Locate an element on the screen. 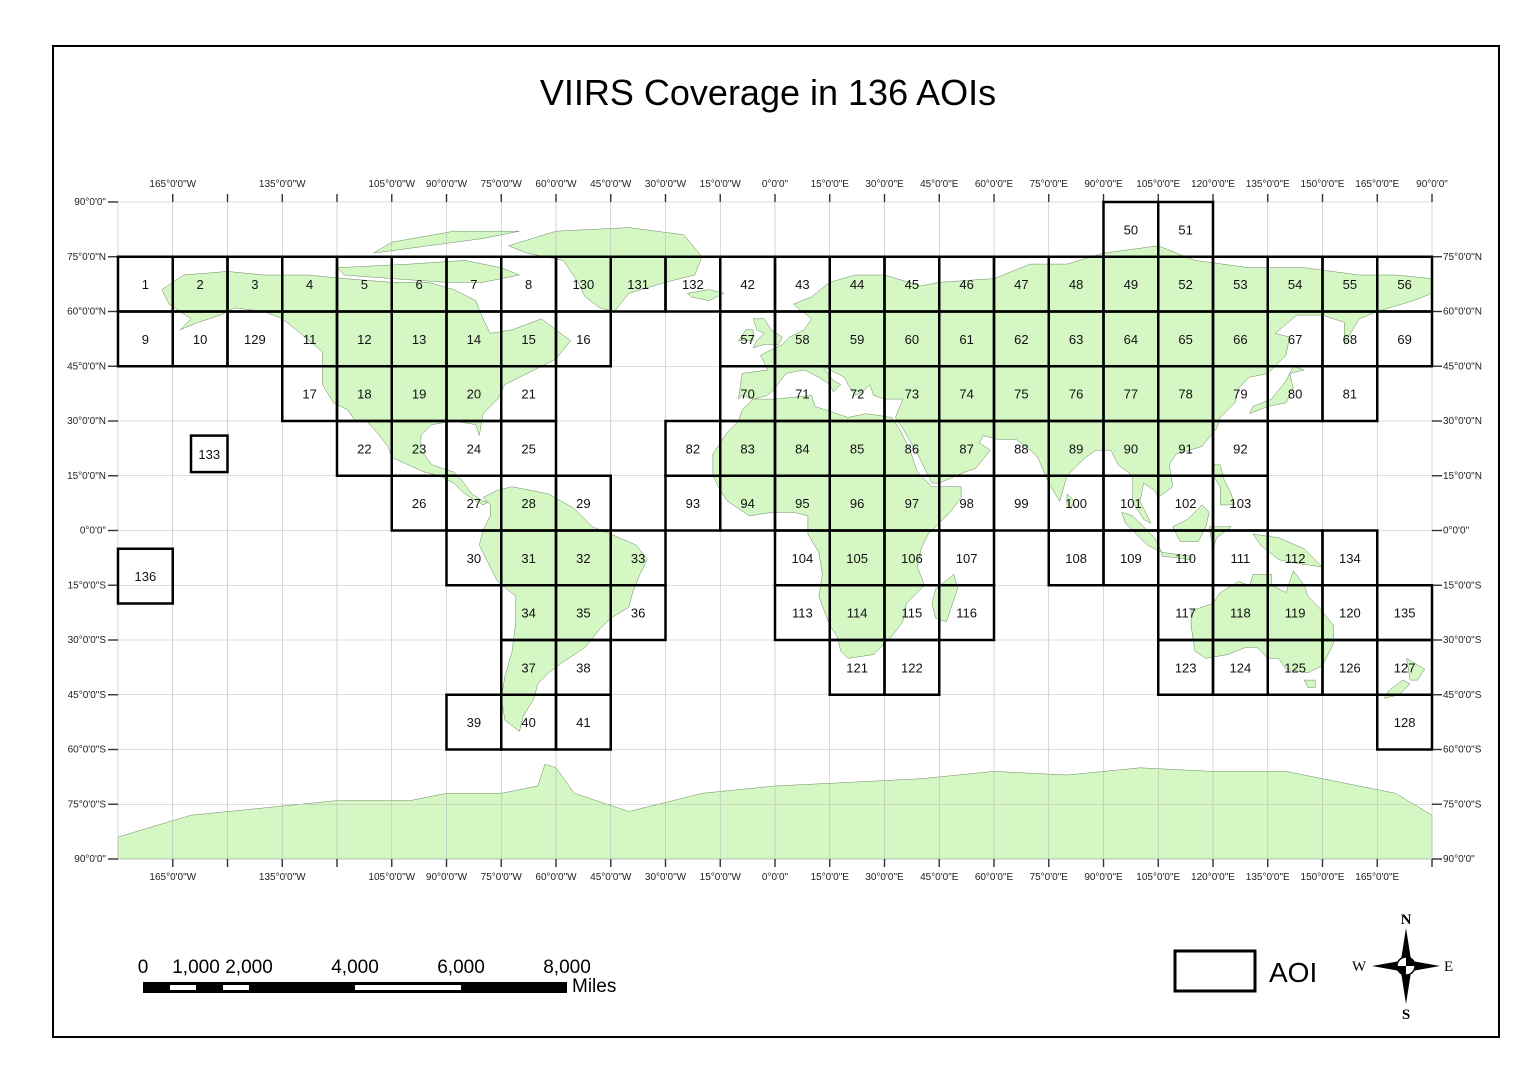 The height and width of the screenshot is (1078, 1536). aoi-label: 17 is located at coordinates (309, 394).